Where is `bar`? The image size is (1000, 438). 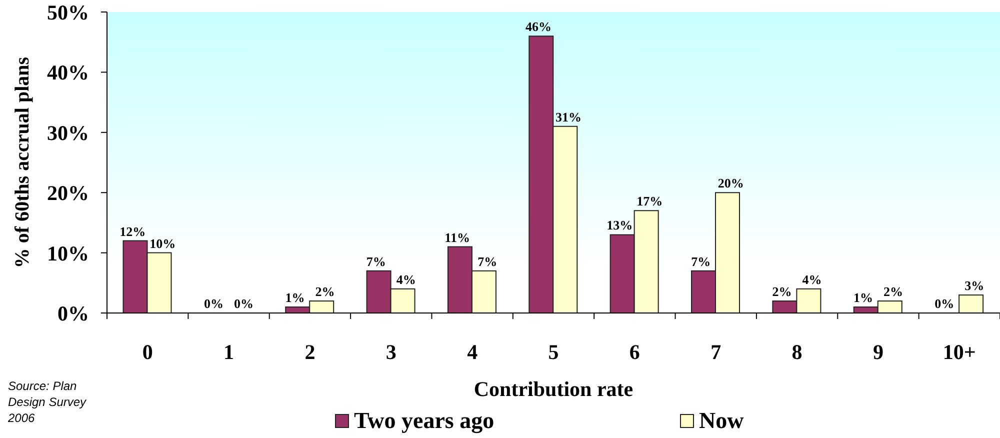 bar is located at coordinates (971, 303).